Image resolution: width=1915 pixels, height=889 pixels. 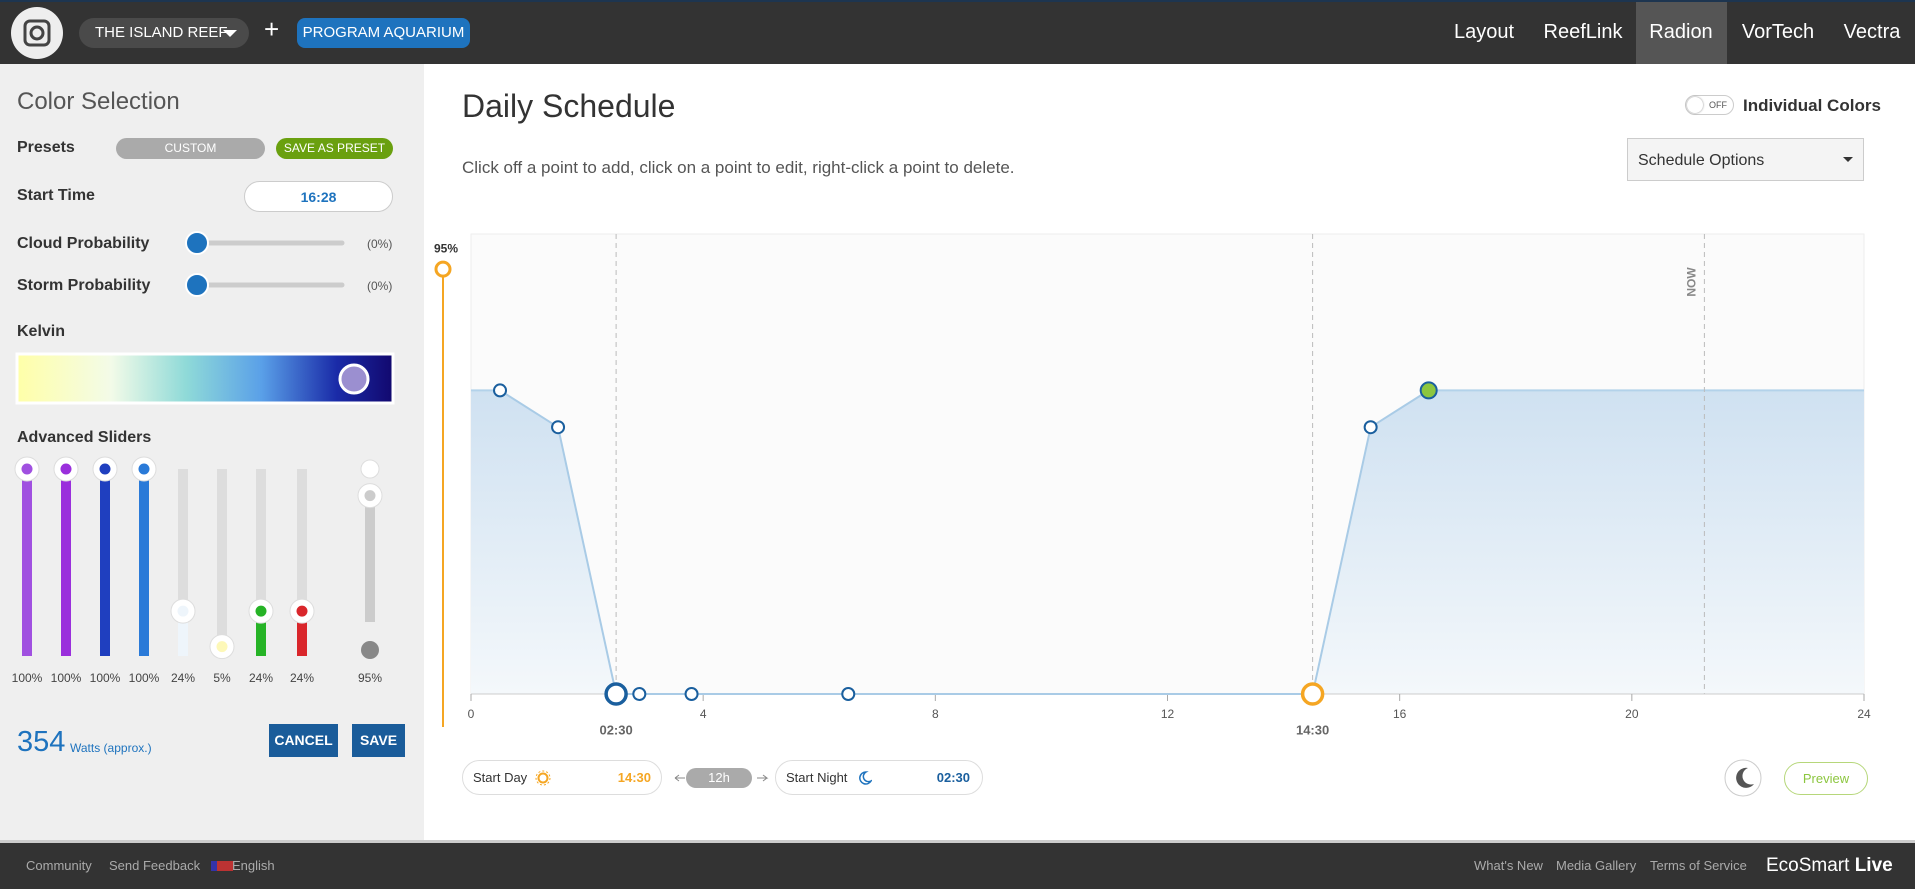 What do you see at coordinates (354, 379) in the screenshot?
I see `kelvin-knob` at bounding box center [354, 379].